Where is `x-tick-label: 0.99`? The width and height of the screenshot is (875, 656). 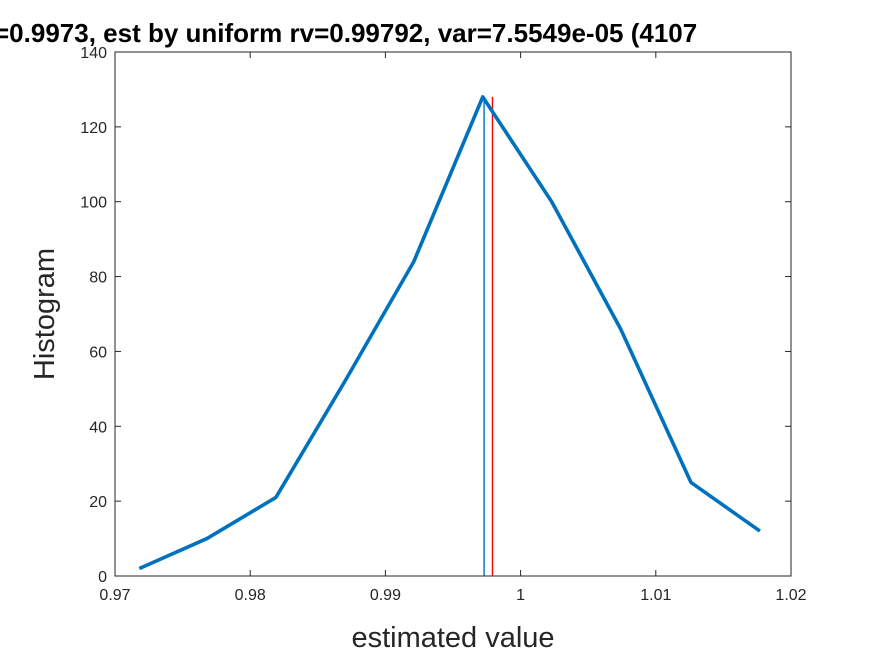 x-tick-label: 0.99 is located at coordinates (385, 595).